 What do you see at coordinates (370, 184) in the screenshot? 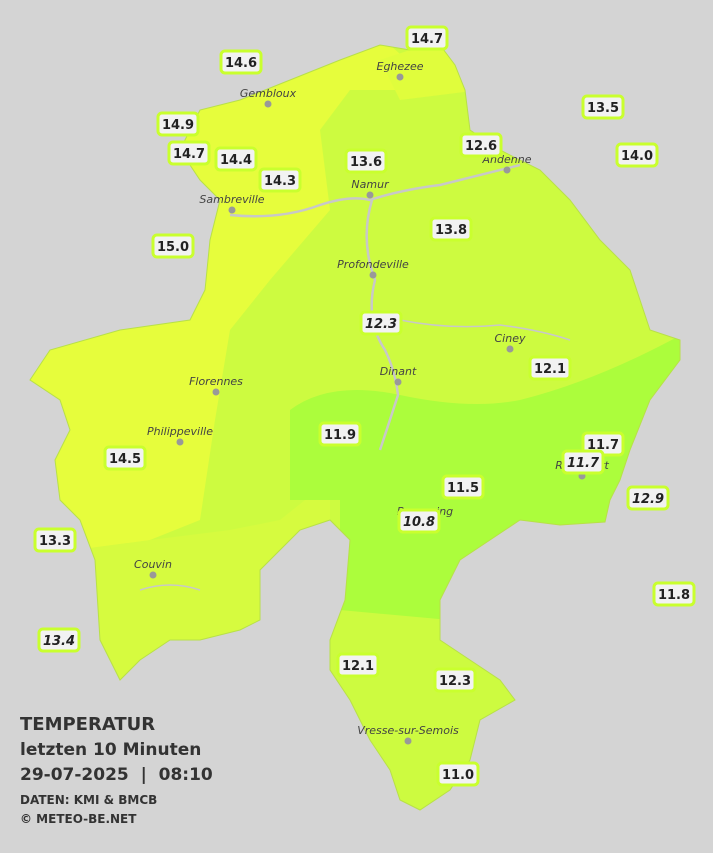
I see `place-name: Namur` at bounding box center [370, 184].